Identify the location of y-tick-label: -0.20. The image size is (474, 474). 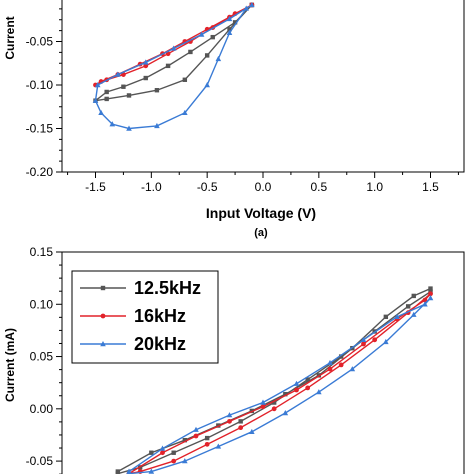
(40, 172).